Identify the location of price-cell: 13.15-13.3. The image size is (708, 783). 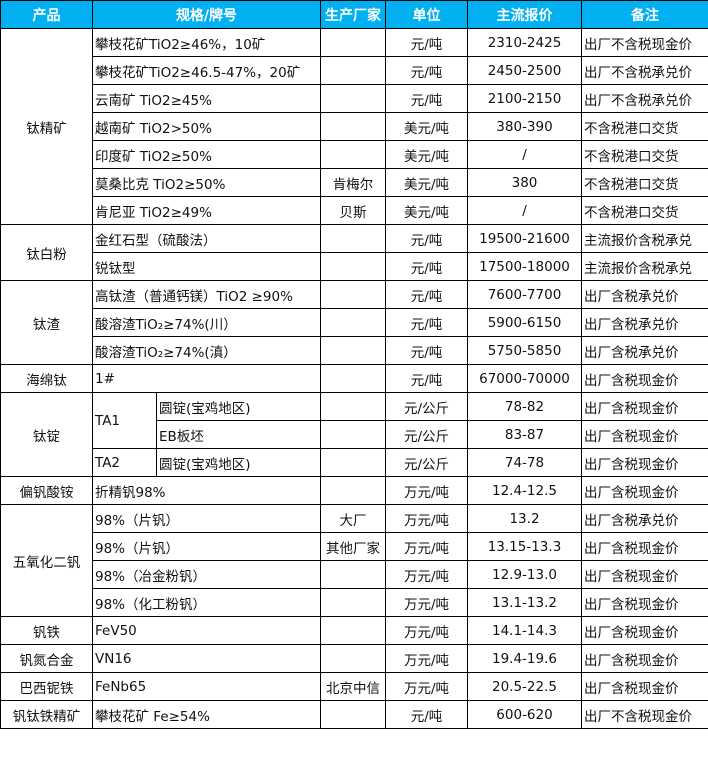
(524, 546).